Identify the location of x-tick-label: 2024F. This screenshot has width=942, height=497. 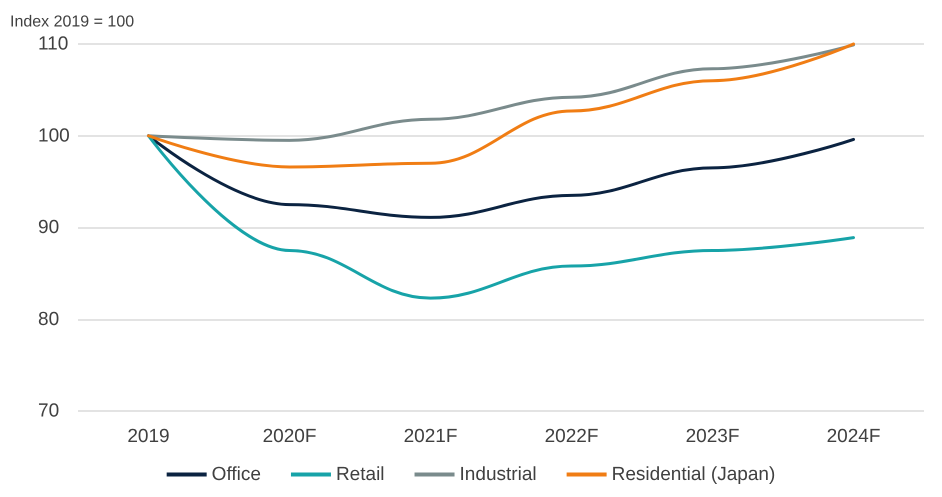
(853, 436).